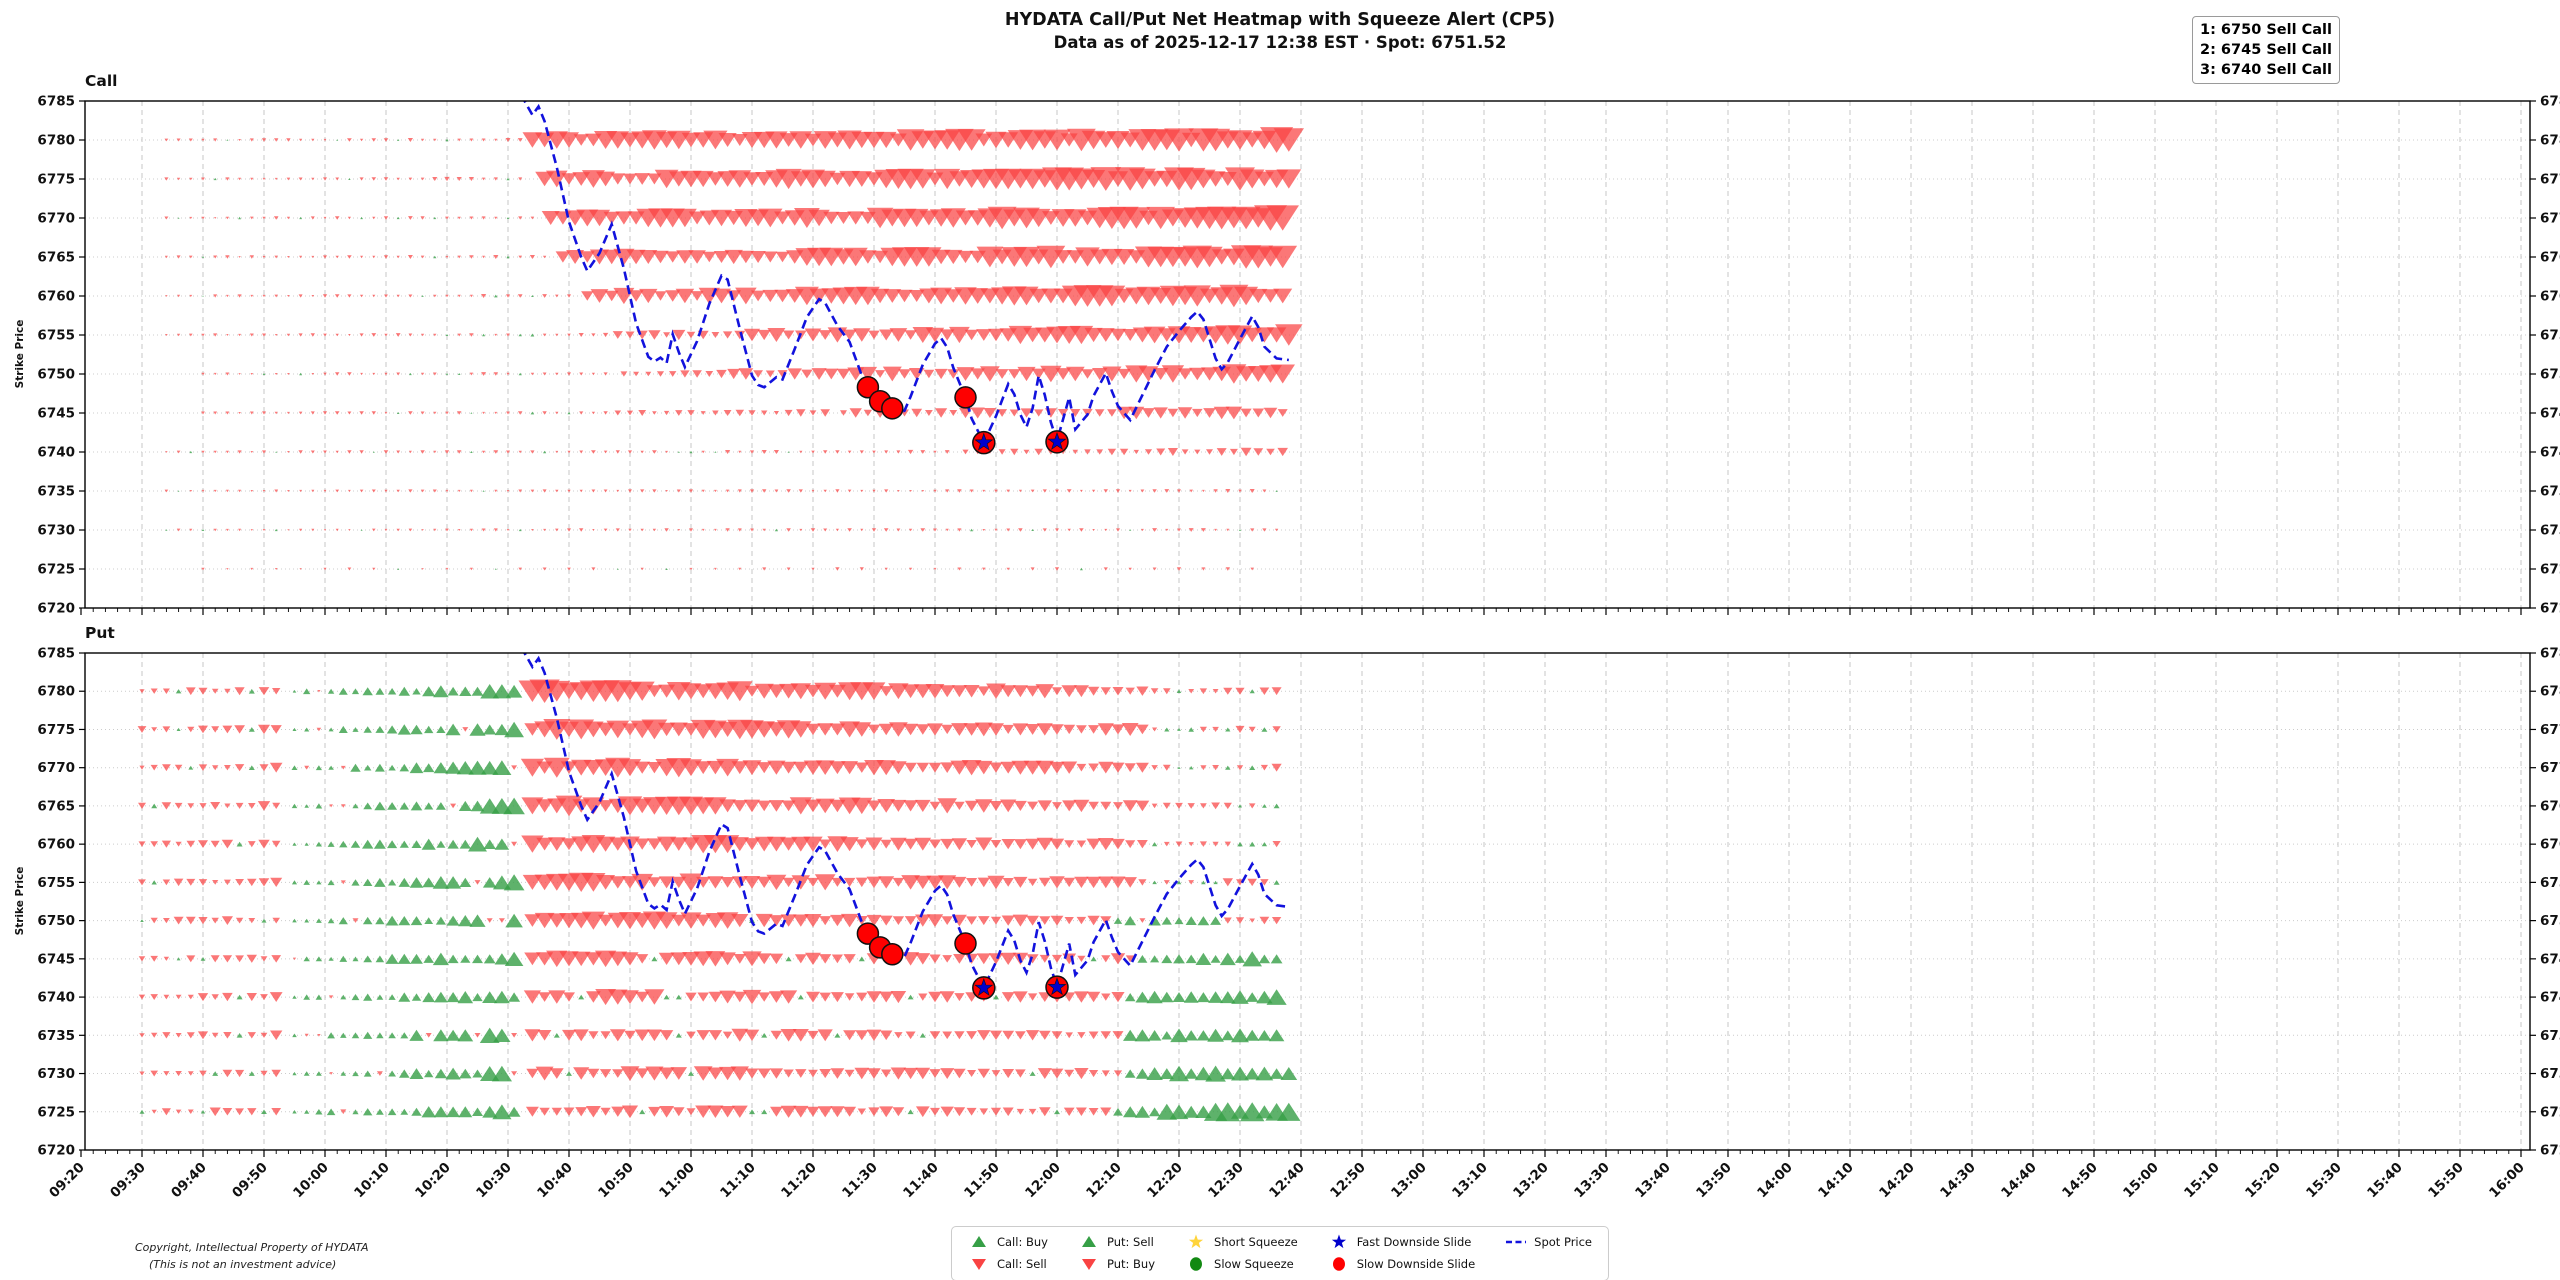  What do you see at coordinates (1196, 1264) in the screenshot?
I see `circle-green-icon` at bounding box center [1196, 1264].